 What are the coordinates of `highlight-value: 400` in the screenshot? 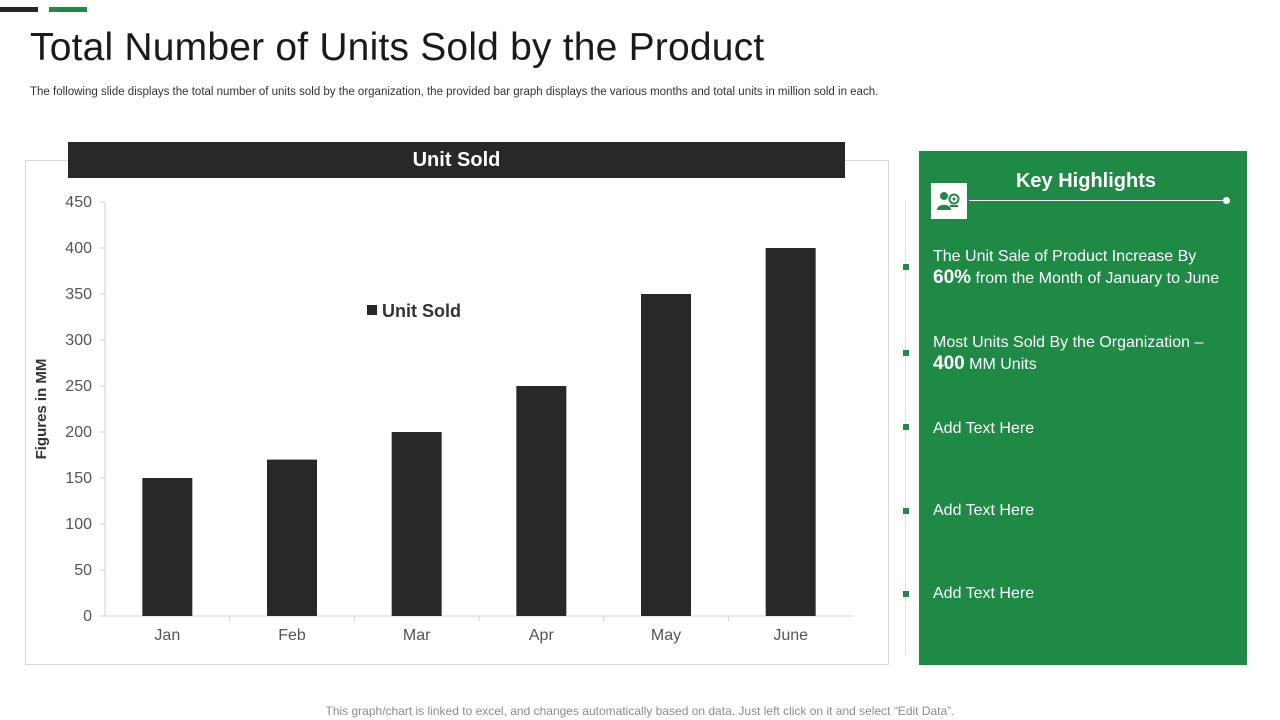 It's located at (949, 363).